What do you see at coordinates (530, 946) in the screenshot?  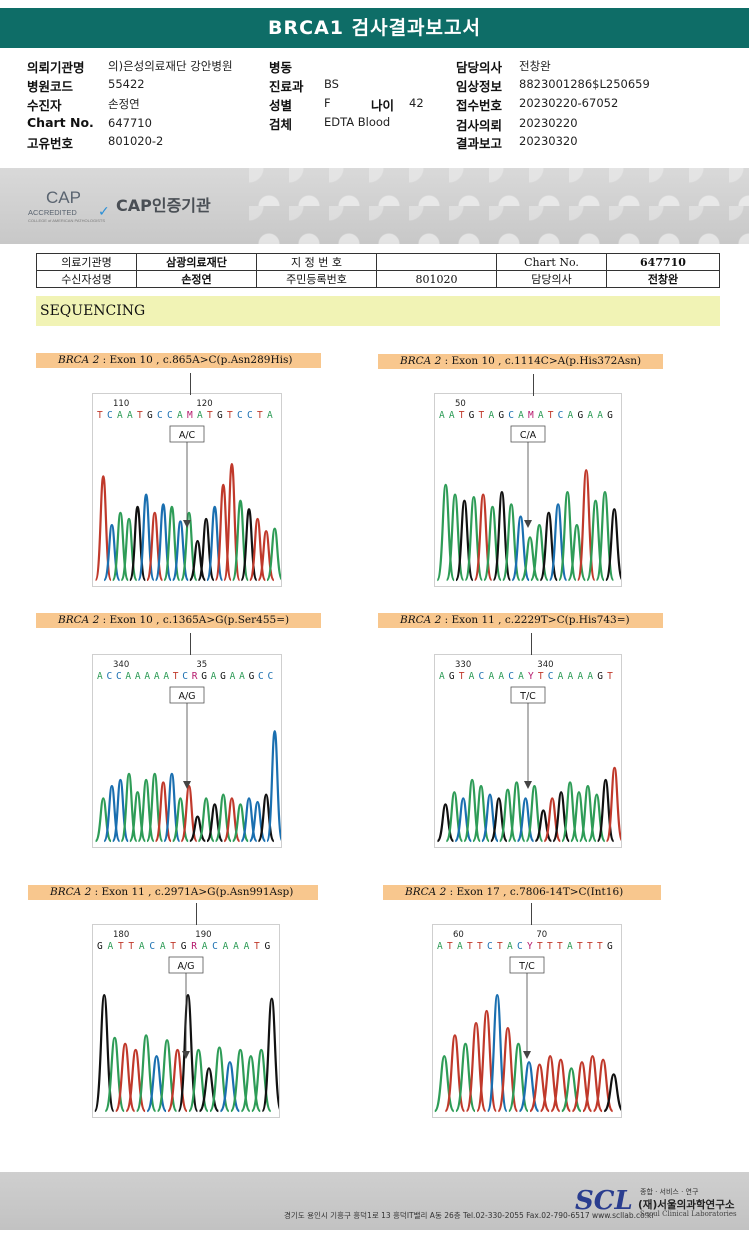 I see `base-letter: Y` at bounding box center [530, 946].